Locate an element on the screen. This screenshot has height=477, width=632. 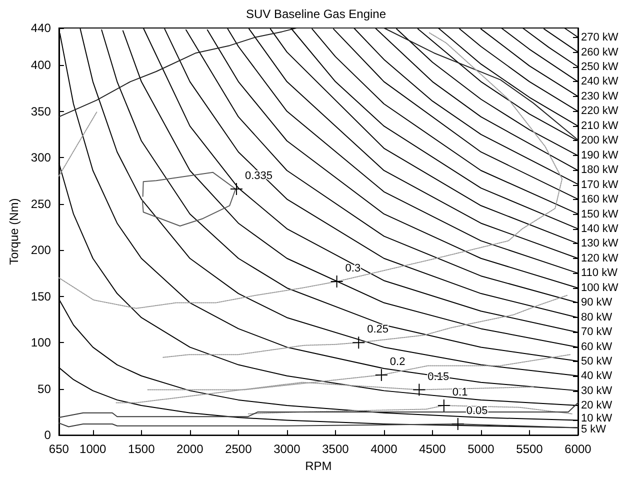
y2-tick-label: 210 kW is located at coordinates (600, 126).